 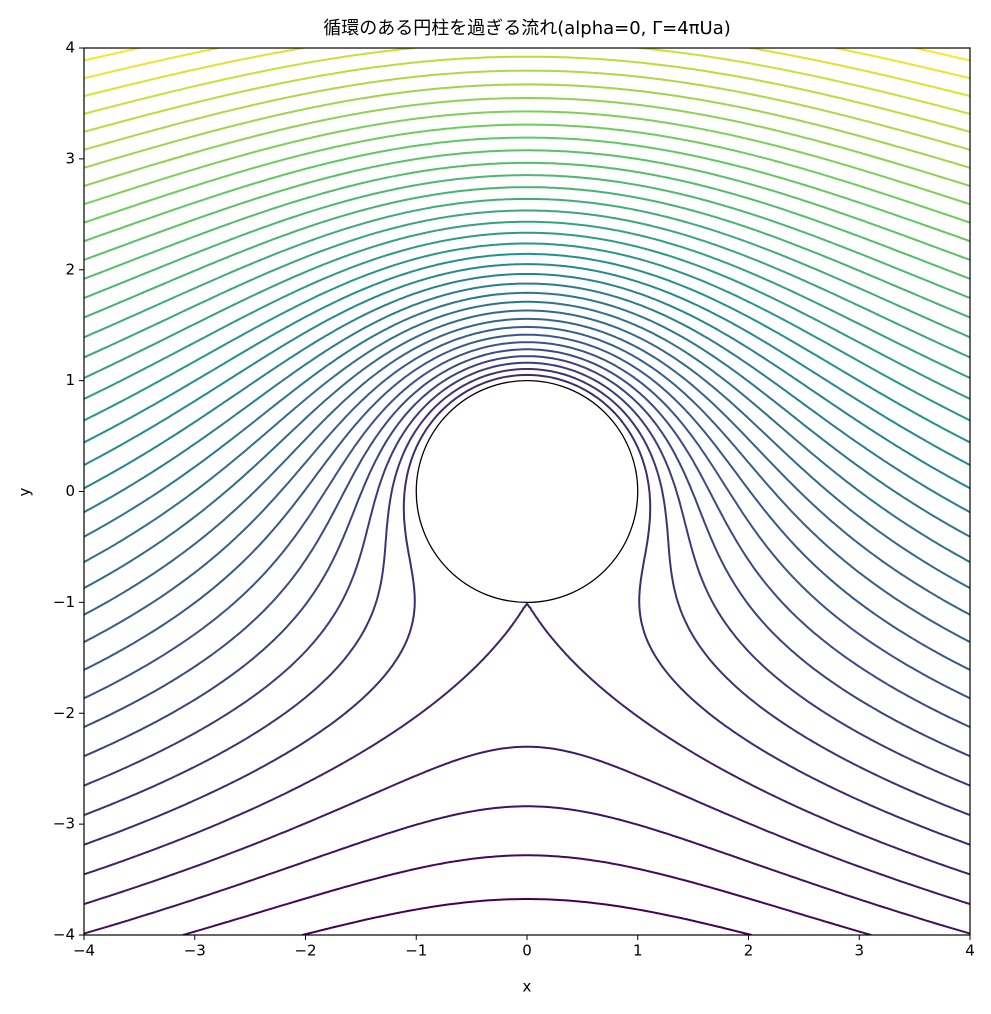 What do you see at coordinates (527, 987) in the screenshot?
I see `x-axis-label: x` at bounding box center [527, 987].